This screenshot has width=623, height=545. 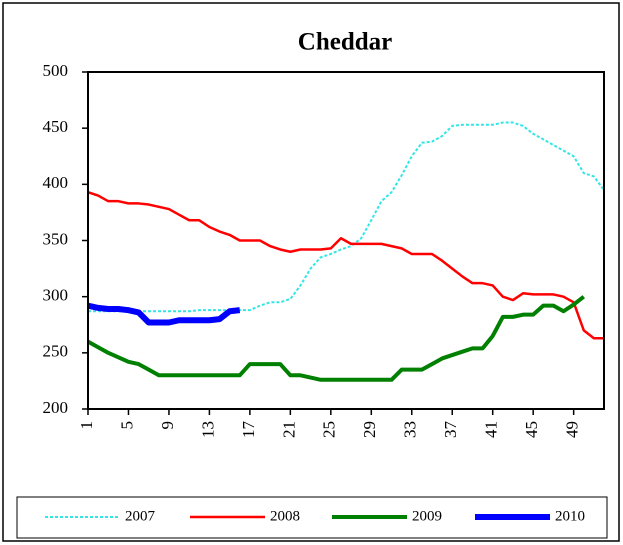 I want to click on legend-label: 2007, so click(x=140, y=516).